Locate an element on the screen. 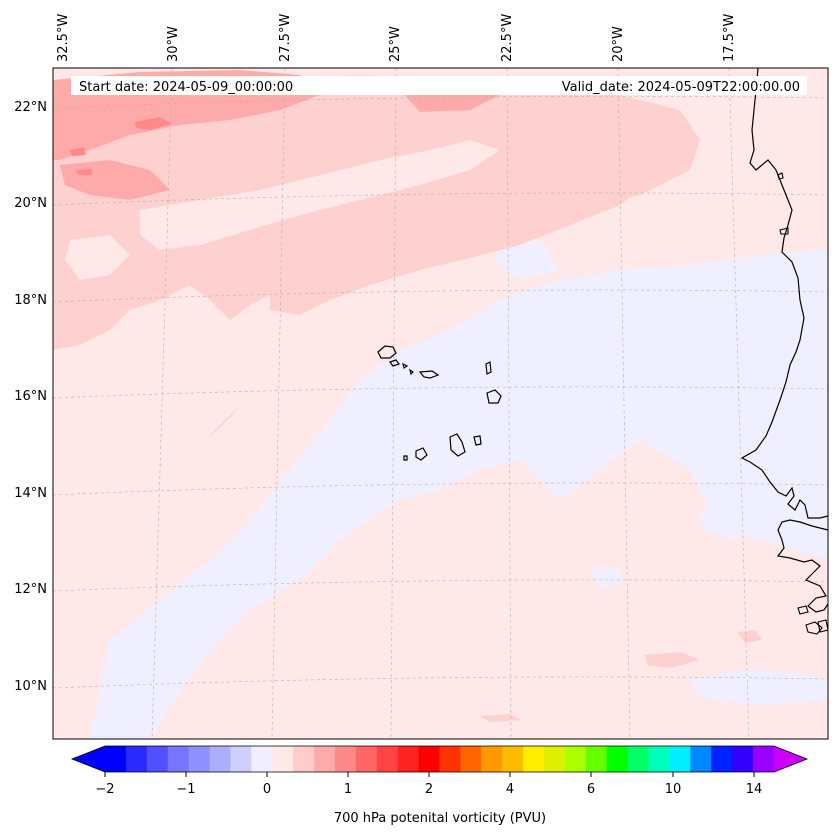  lat-label: 14°N is located at coordinates (30, 493).